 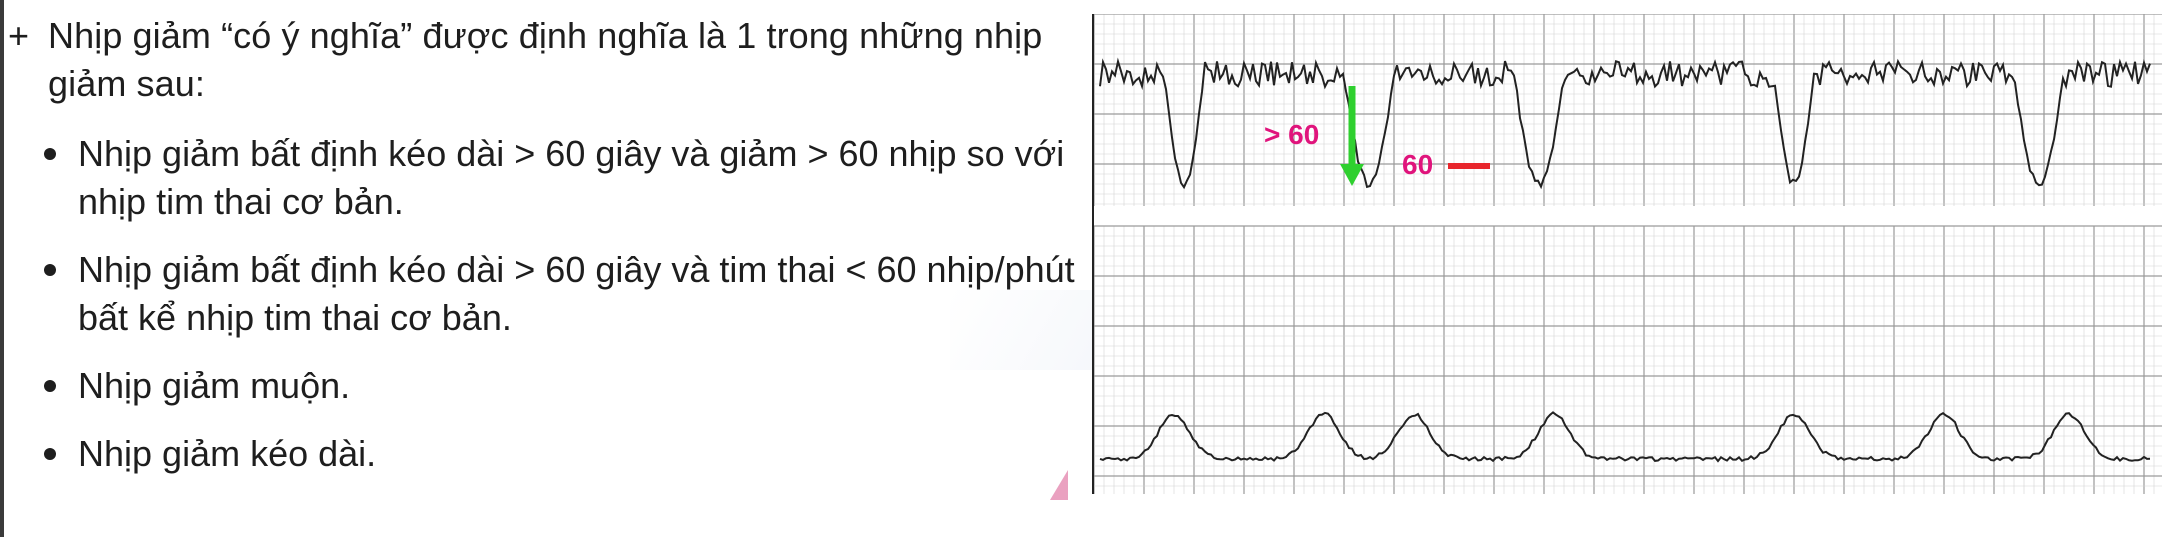 I want to click on page-left-border, so click(x=2, y=268).